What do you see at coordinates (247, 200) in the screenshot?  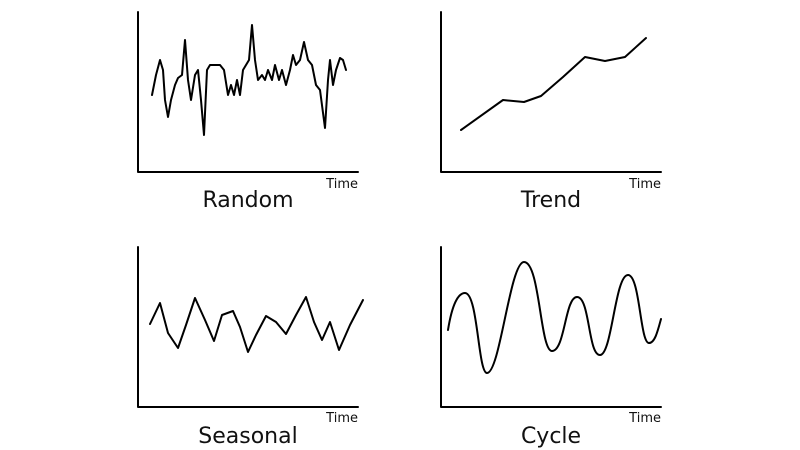 I see `panel-title: Random` at bounding box center [247, 200].